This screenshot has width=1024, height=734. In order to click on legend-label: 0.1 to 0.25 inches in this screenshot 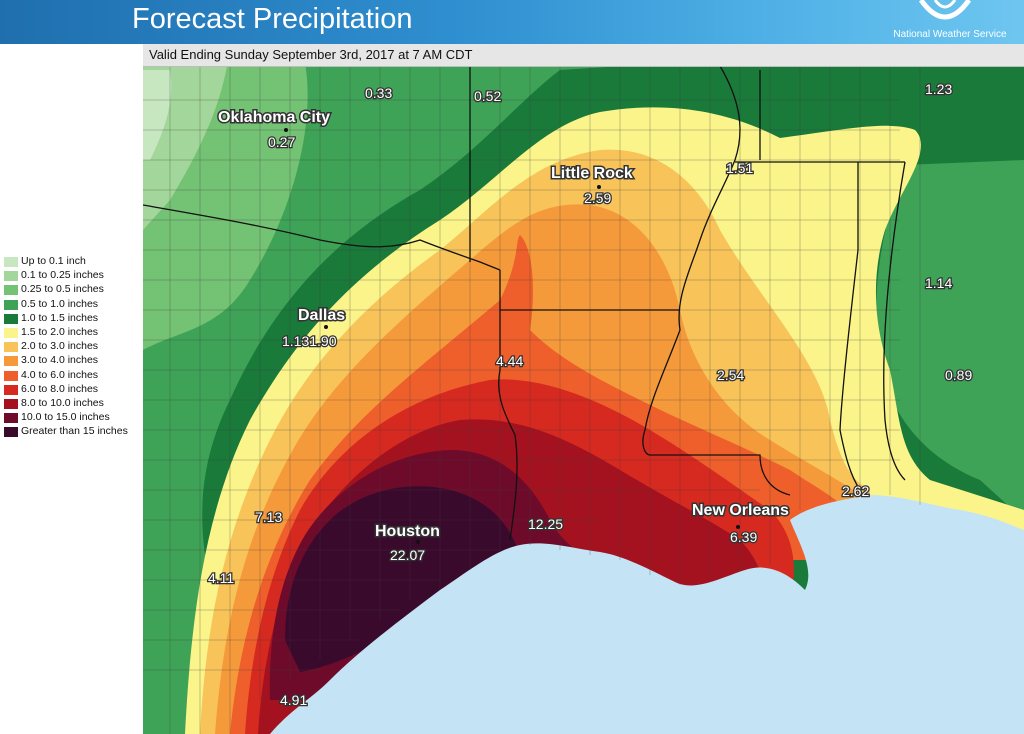, I will do `click(62, 275)`.